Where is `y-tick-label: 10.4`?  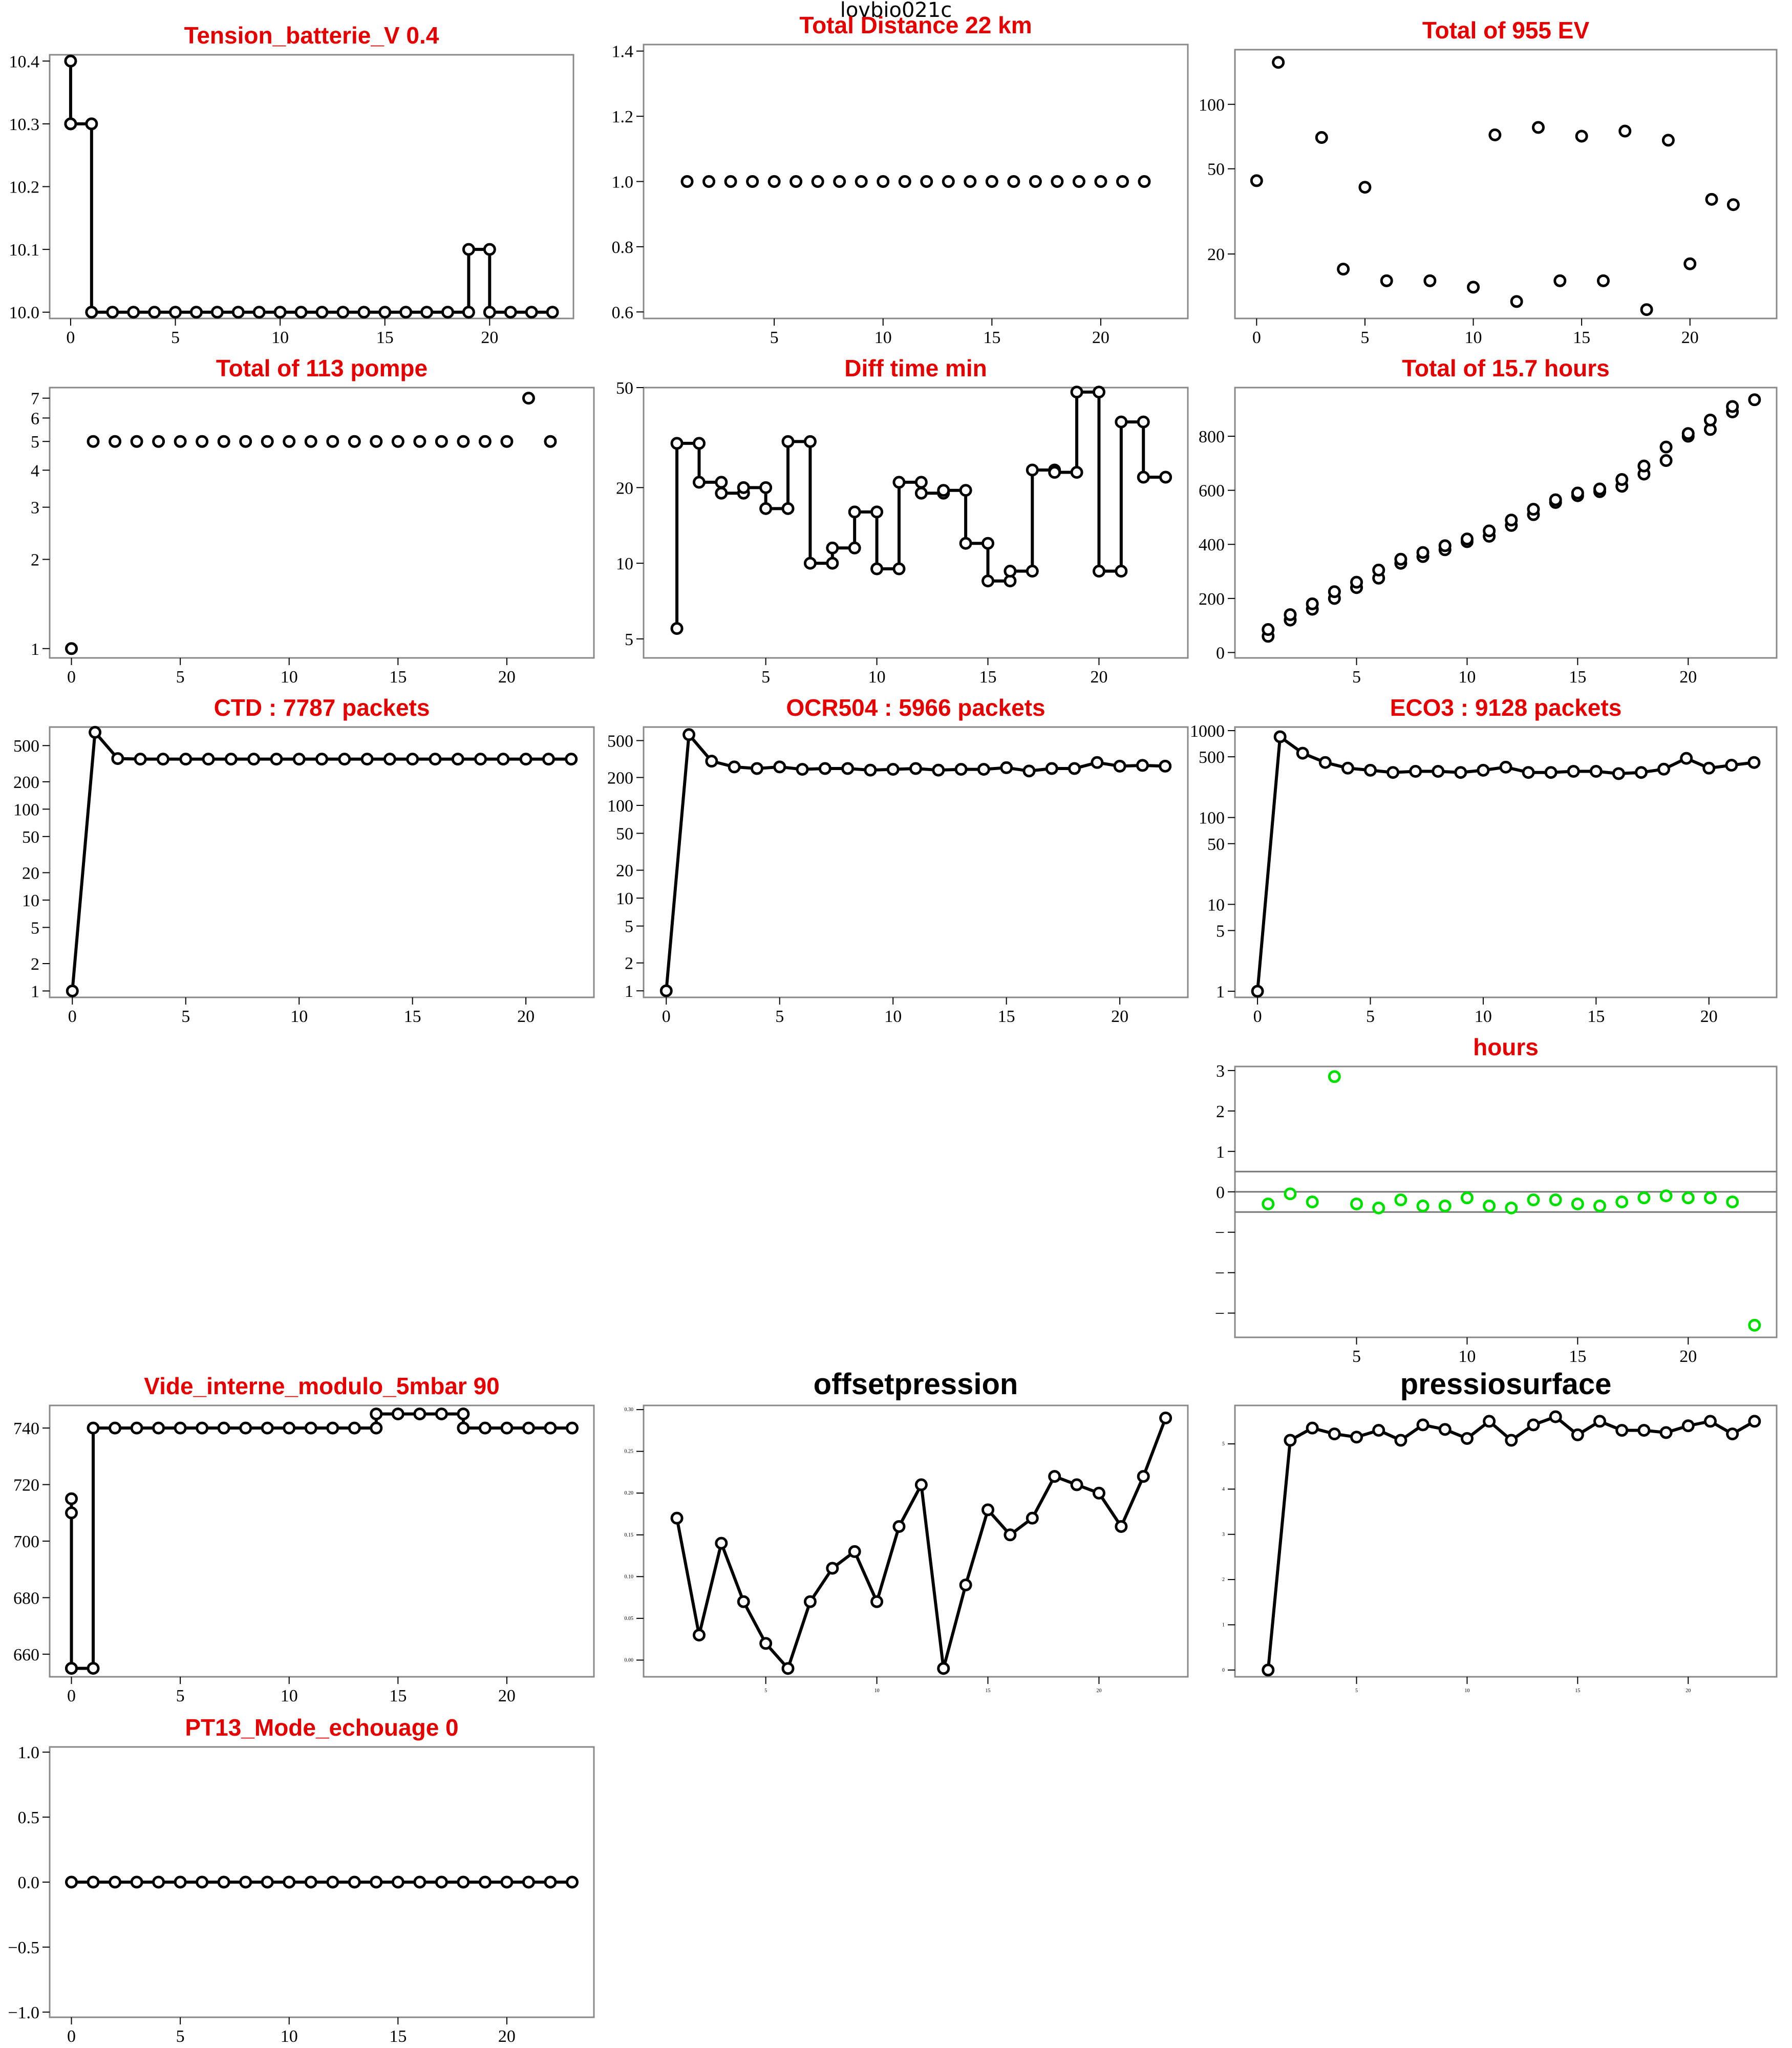
y-tick-label: 10.4 is located at coordinates (24, 61).